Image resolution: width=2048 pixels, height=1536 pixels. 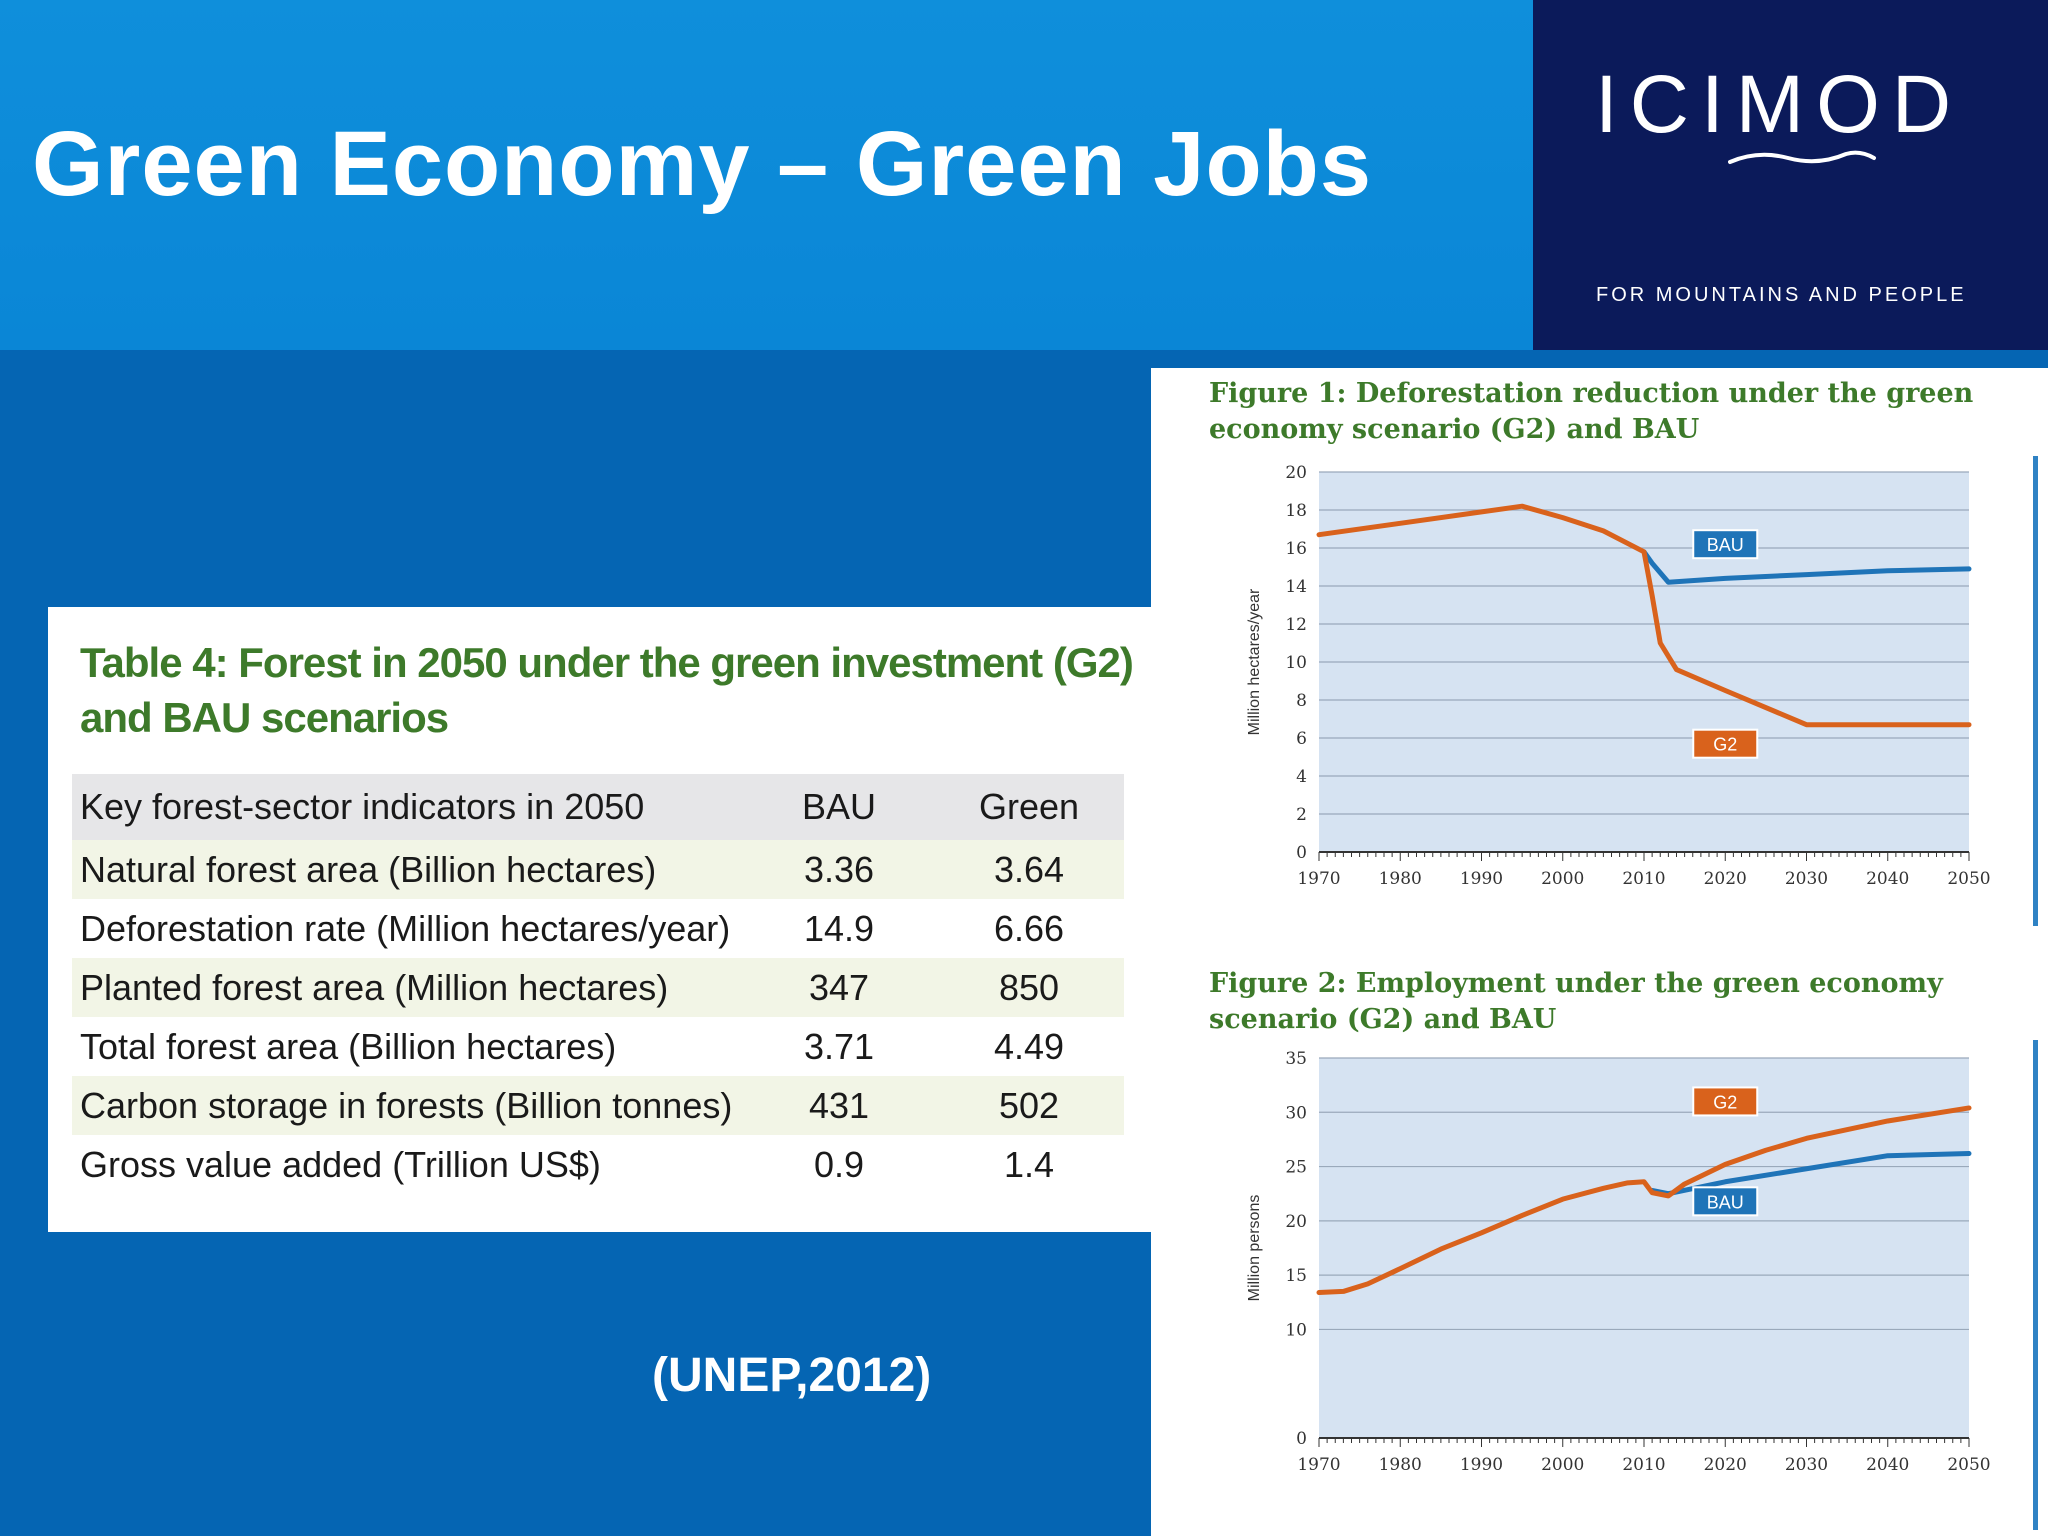 What do you see at coordinates (1029, 1046) in the screenshot?
I see `green-value: 4.49` at bounding box center [1029, 1046].